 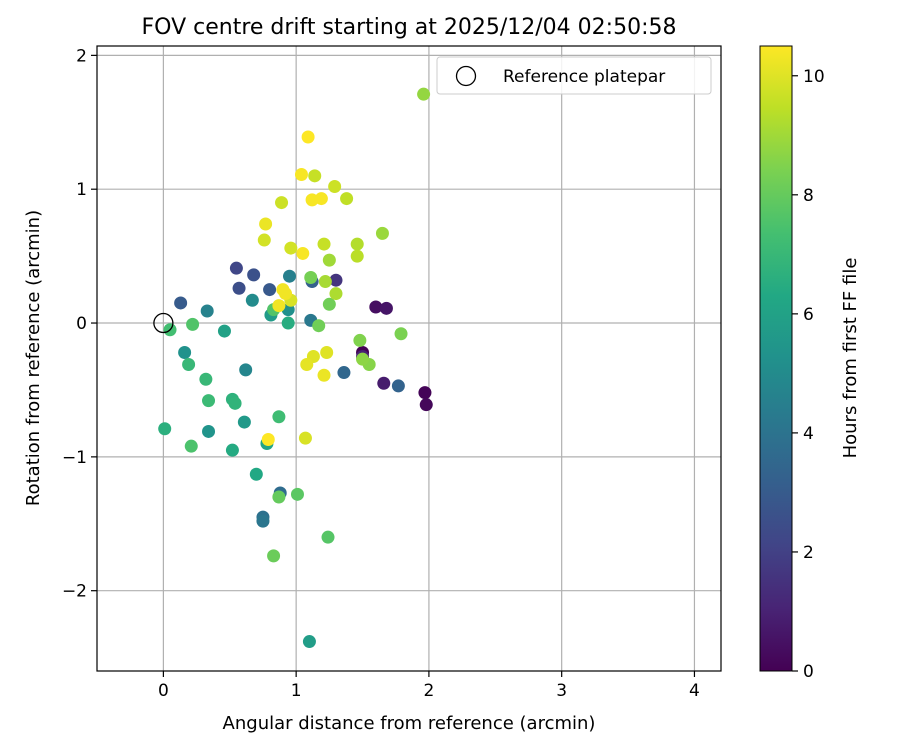 I want to click on reference-marker-layer, so click(x=163, y=323).